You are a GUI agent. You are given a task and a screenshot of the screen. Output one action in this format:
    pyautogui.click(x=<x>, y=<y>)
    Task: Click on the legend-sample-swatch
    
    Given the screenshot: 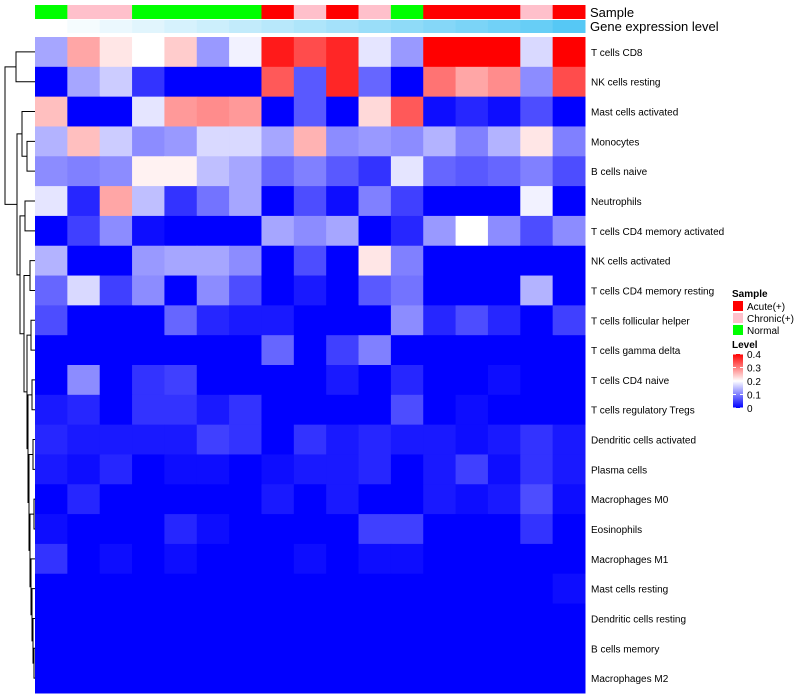 What is the action you would take?
    pyautogui.click(x=738, y=318)
    